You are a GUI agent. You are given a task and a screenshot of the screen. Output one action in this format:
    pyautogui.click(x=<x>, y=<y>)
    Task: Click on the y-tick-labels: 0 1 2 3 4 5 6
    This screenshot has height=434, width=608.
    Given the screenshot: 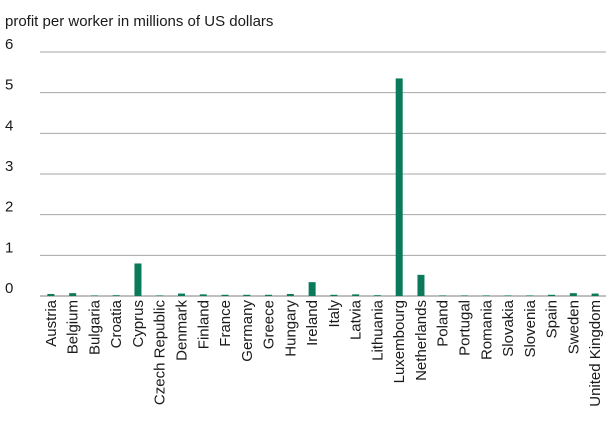 What is the action you would take?
    pyautogui.click(x=9, y=166)
    